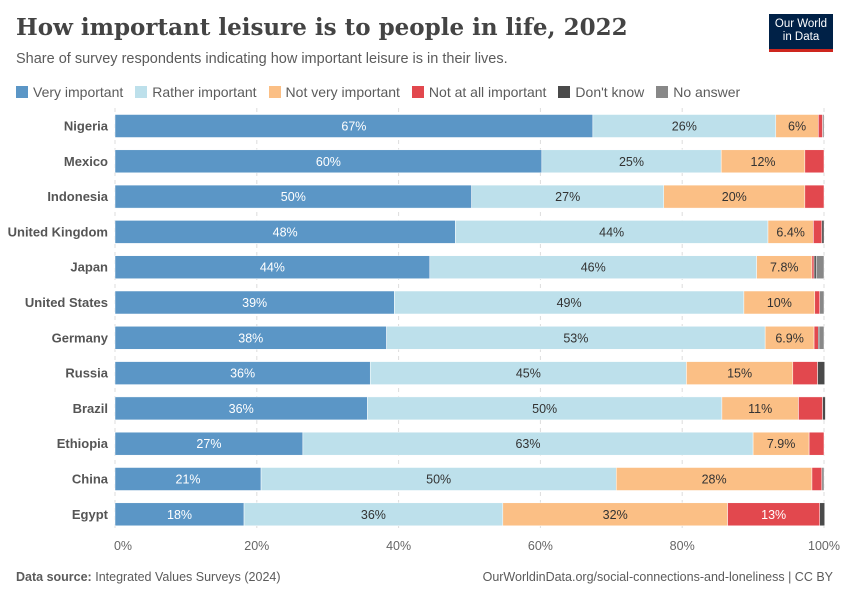  What do you see at coordinates (78, 92) in the screenshot?
I see `legend-label: Very important` at bounding box center [78, 92].